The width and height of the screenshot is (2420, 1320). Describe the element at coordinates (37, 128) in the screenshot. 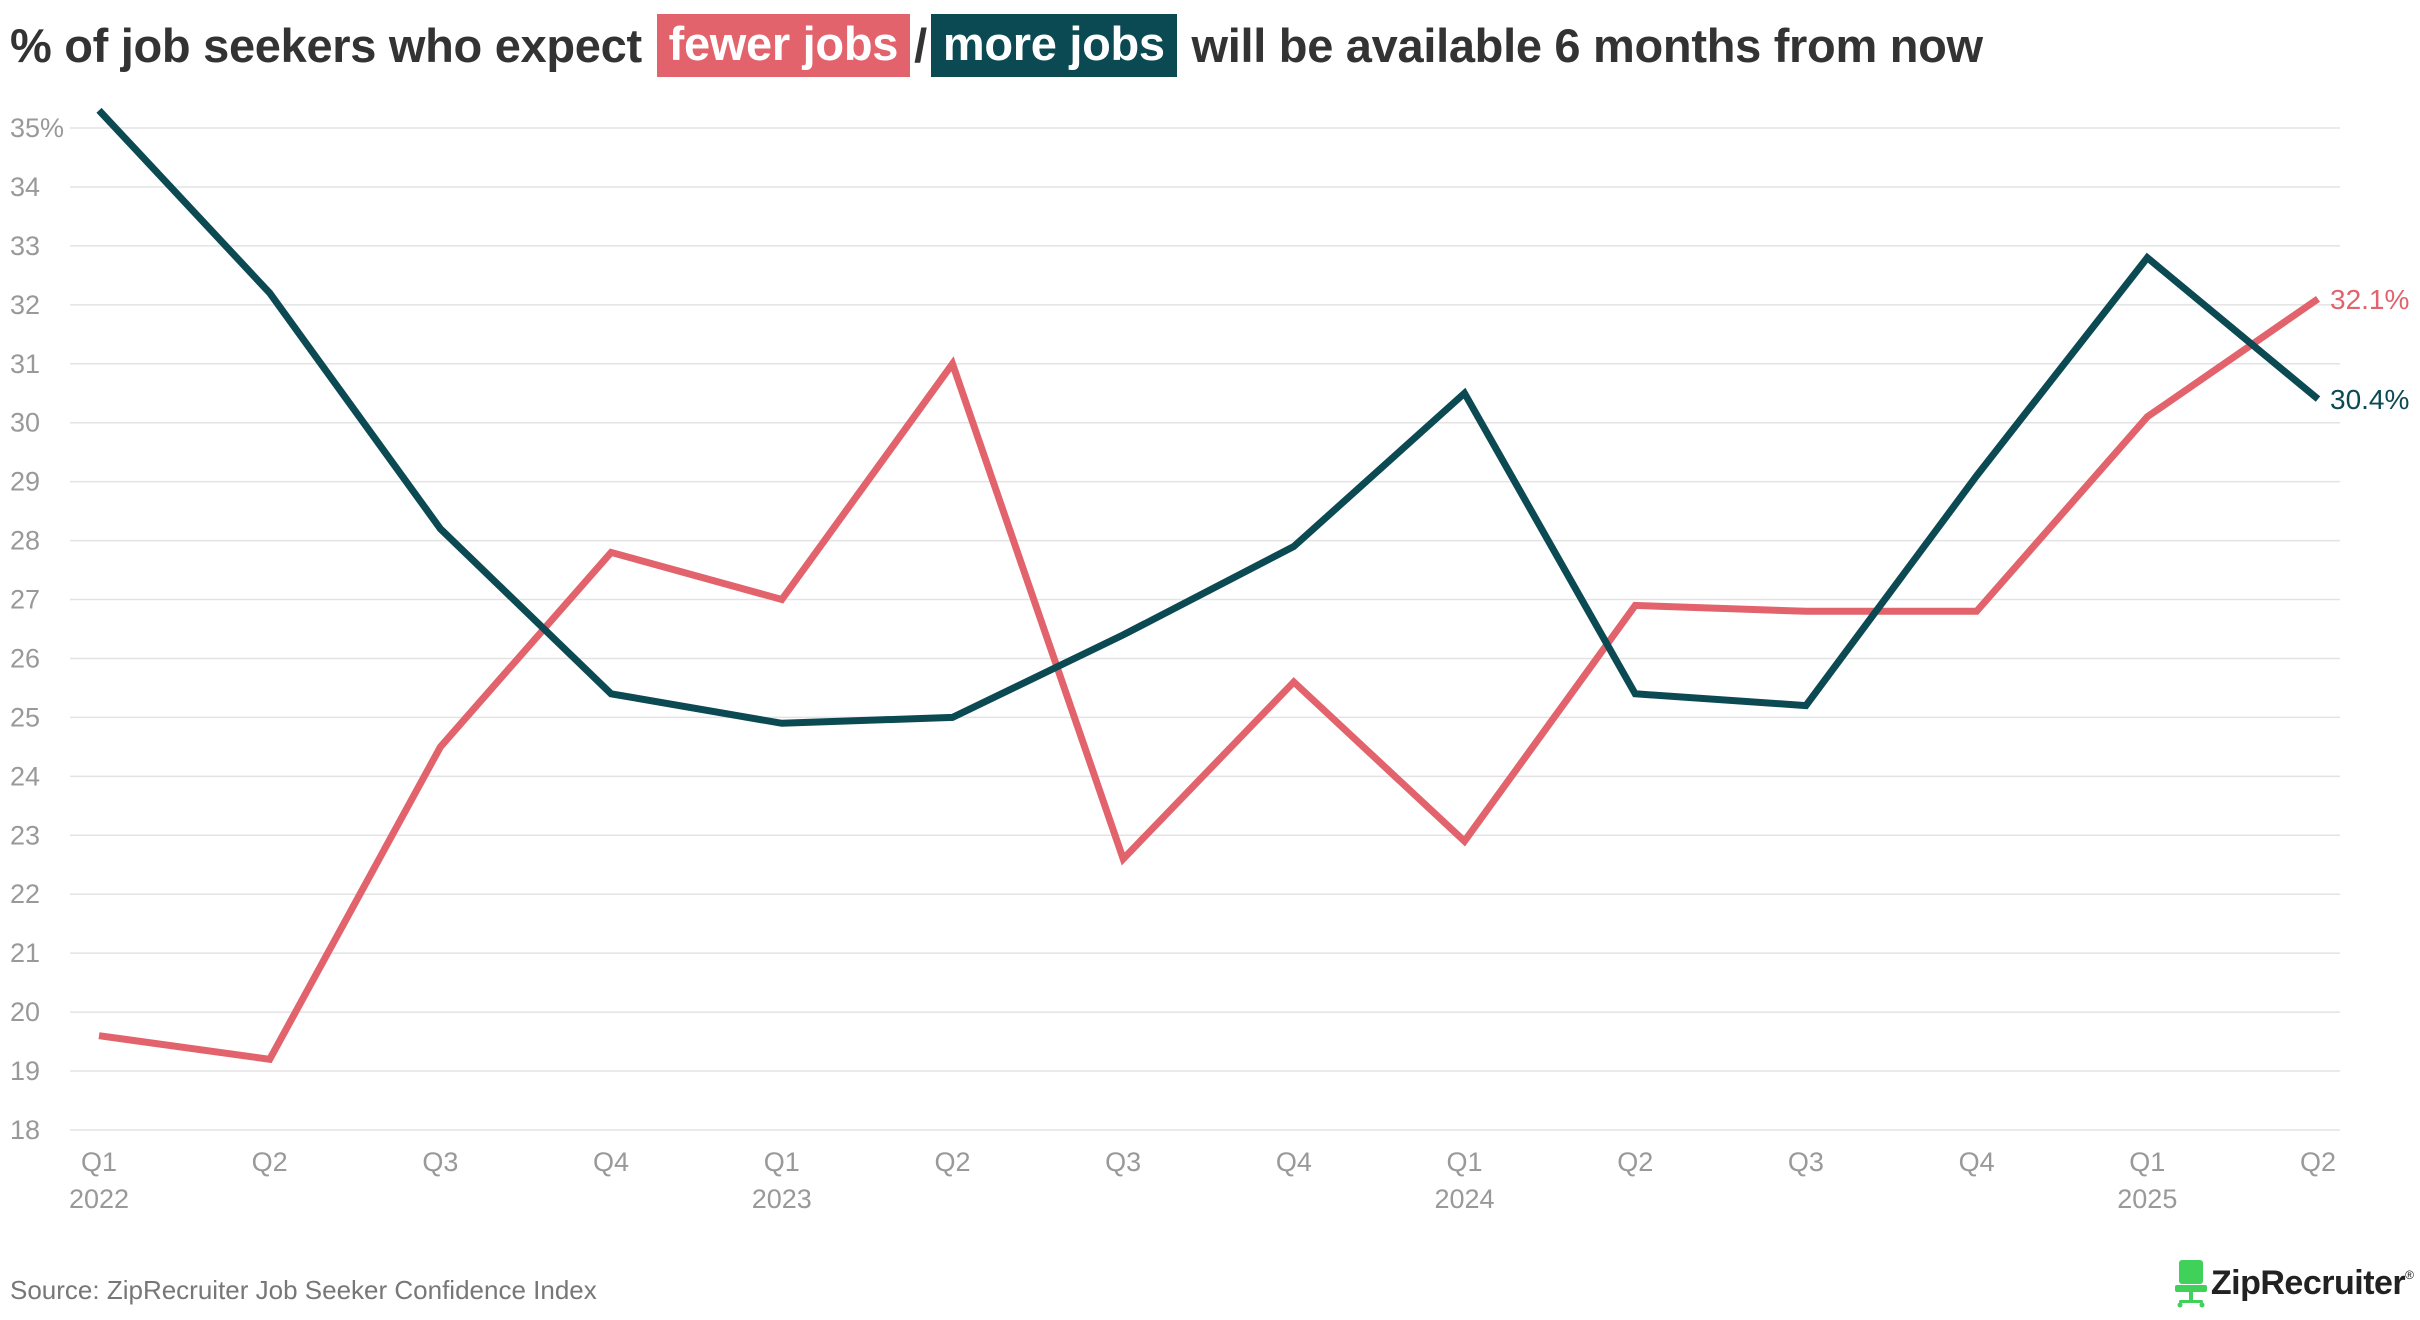

I see `y-tick-label: 35%` at that location.